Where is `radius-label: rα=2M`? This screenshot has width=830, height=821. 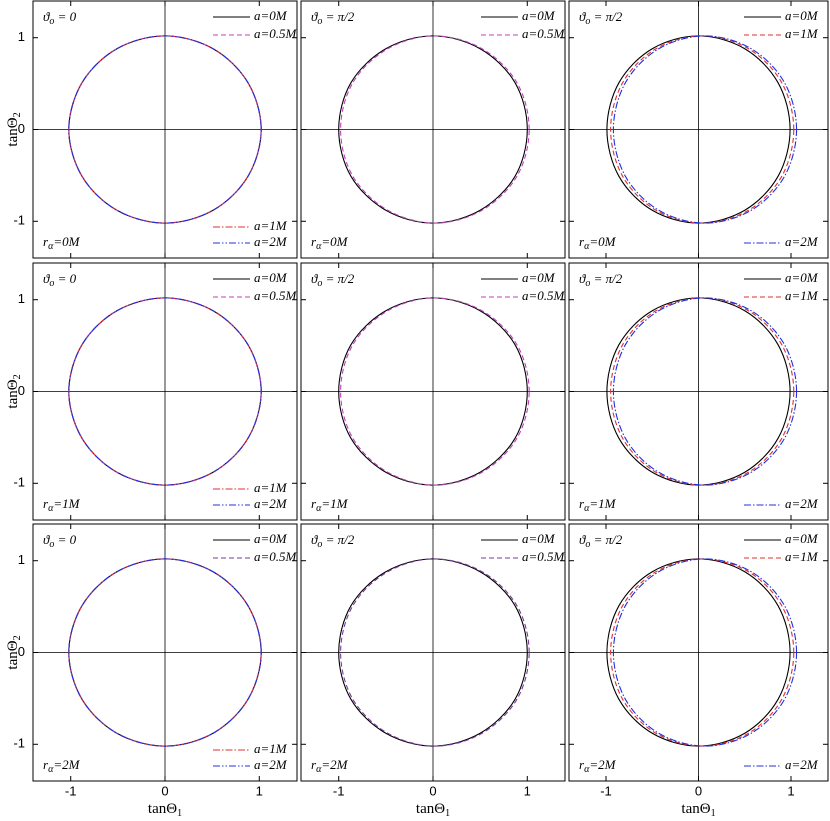
radius-label: rα=2M is located at coordinates (62, 766).